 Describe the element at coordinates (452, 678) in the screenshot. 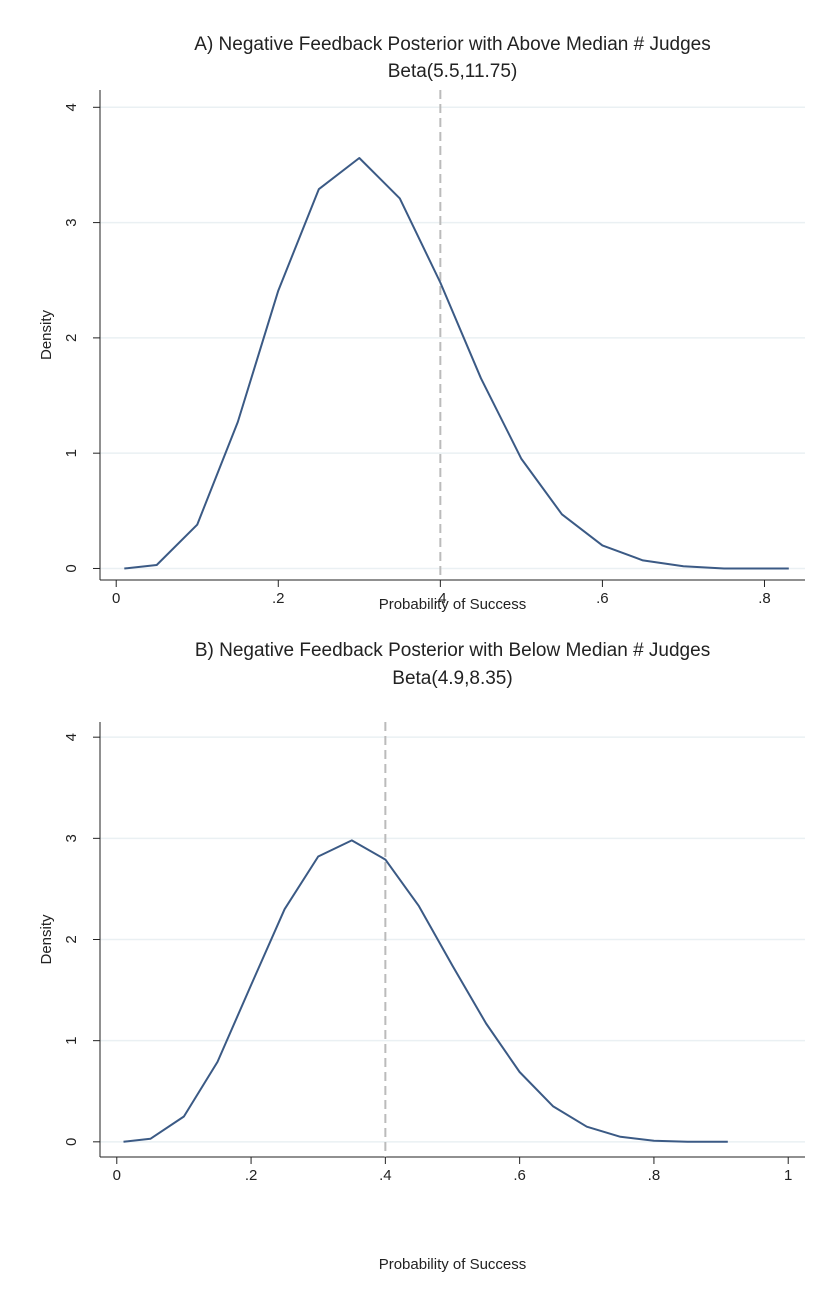

I see `chart-subtitle: Beta(4.9,8.35)` at that location.